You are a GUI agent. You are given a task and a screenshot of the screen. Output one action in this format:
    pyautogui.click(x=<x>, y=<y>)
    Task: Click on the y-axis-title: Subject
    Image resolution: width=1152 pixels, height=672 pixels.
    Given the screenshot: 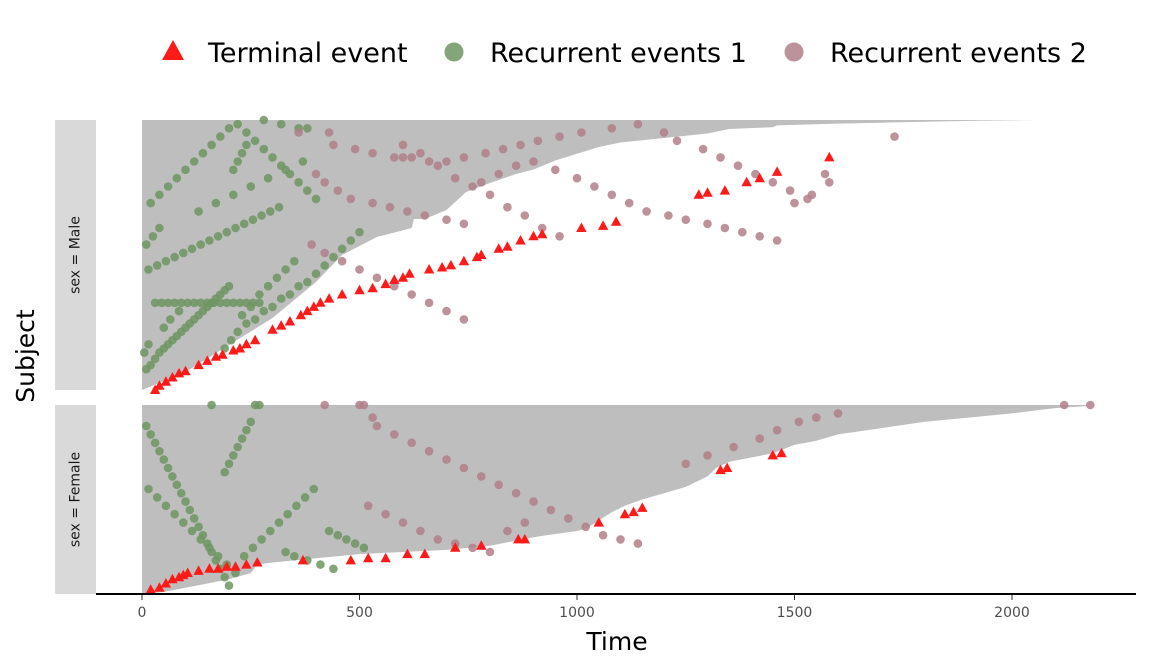 What is the action you would take?
    pyautogui.click(x=25, y=356)
    